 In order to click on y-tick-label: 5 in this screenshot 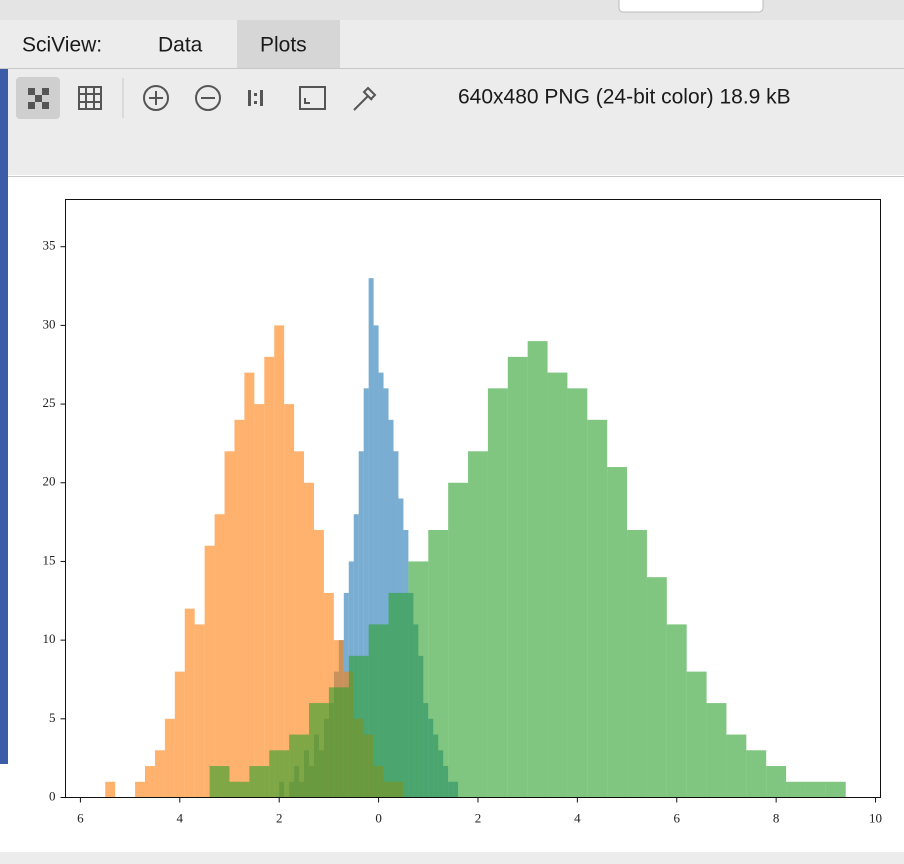, I will do `click(52, 717)`.